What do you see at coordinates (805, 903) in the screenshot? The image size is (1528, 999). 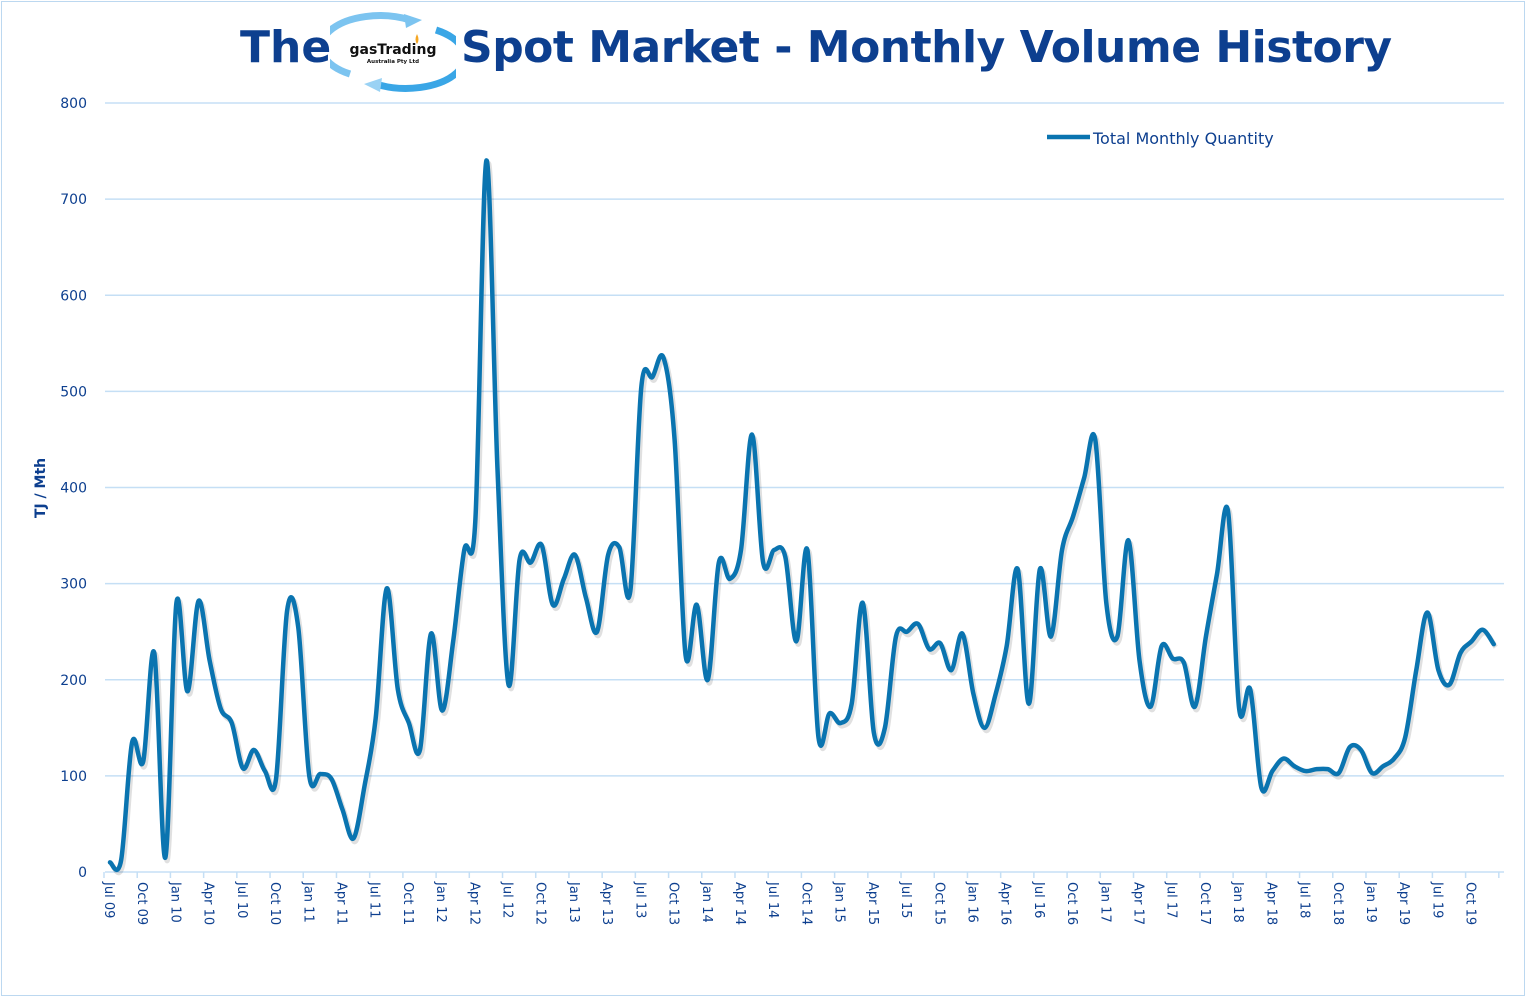 I see `x-tick-label: Oct 14` at bounding box center [805, 903].